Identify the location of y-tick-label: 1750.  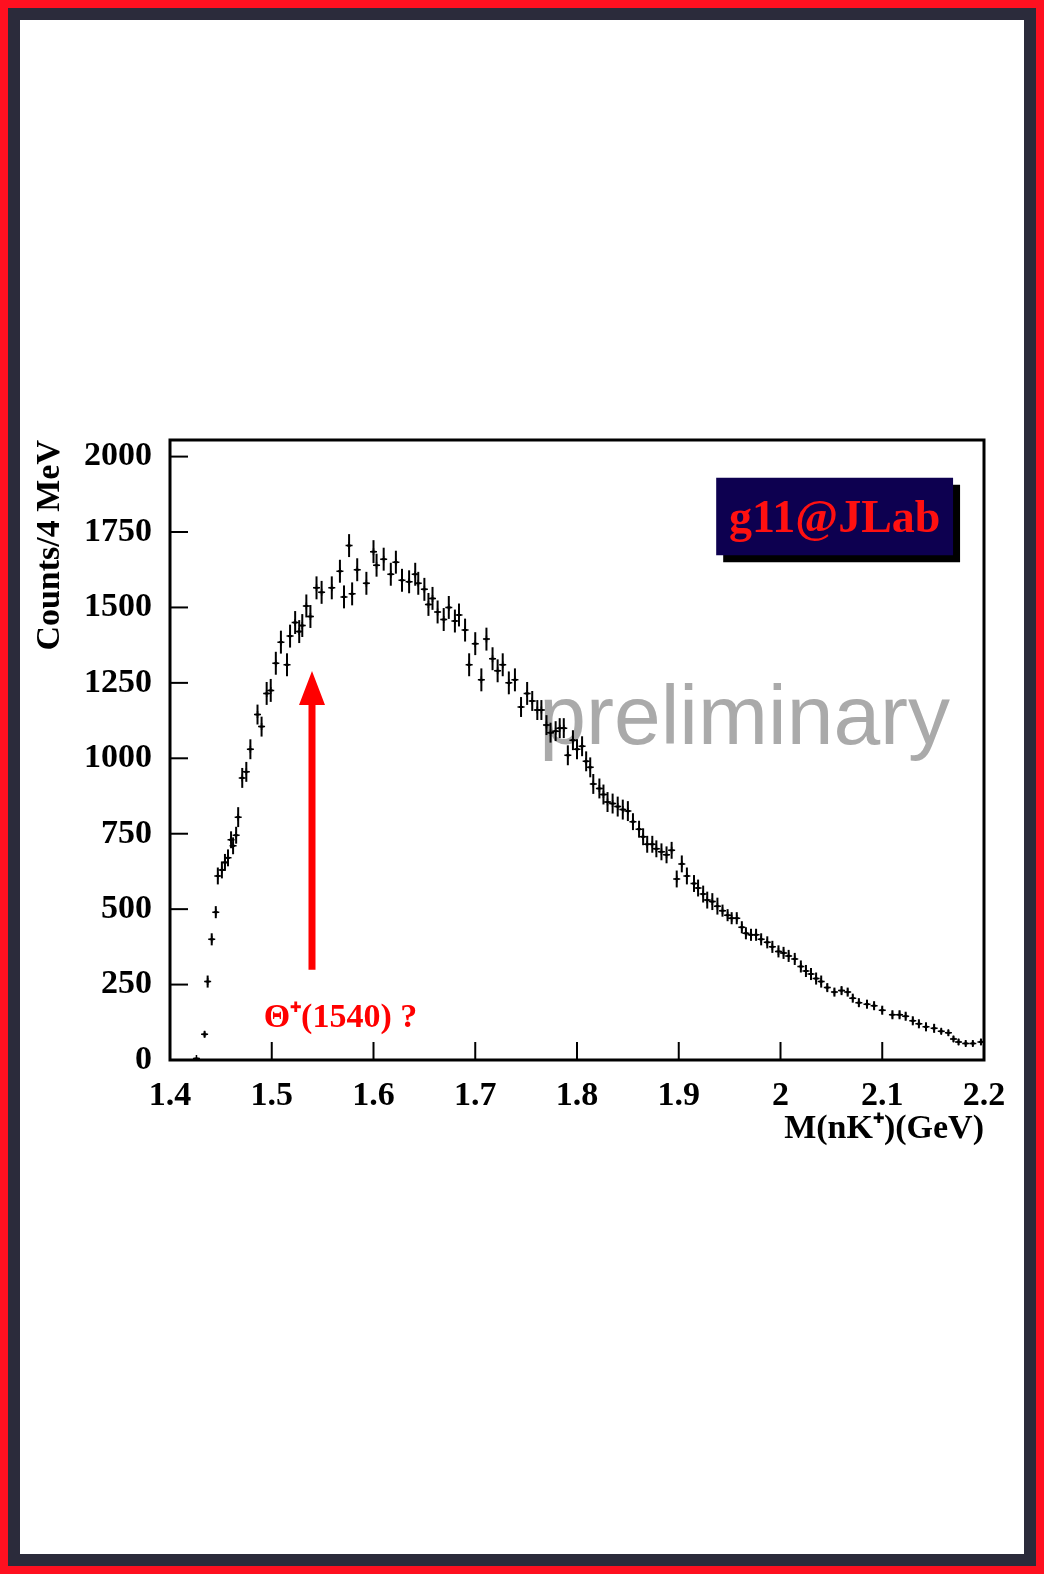
(118, 529).